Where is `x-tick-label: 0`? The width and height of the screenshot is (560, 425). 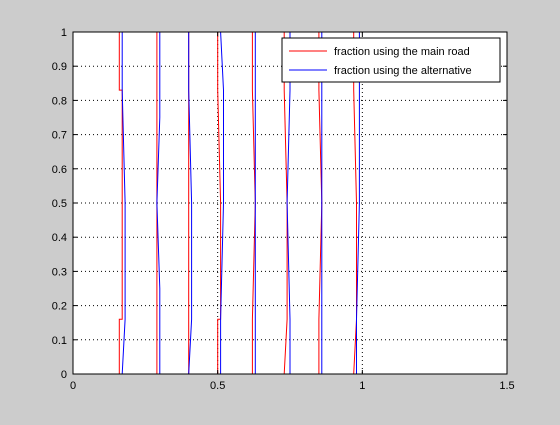
x-tick-label: 0 is located at coordinates (73, 386).